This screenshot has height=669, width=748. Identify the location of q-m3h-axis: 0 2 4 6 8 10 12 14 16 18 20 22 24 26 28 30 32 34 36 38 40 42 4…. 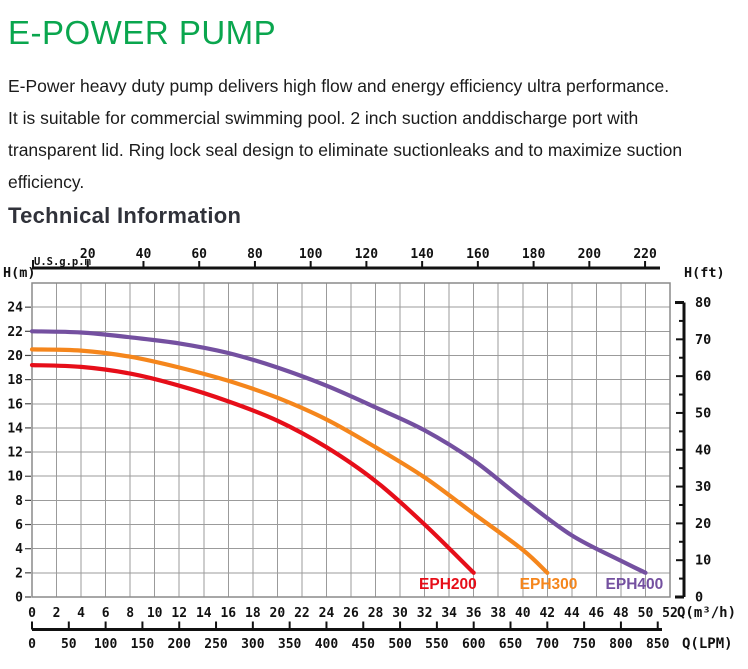
(353, 613).